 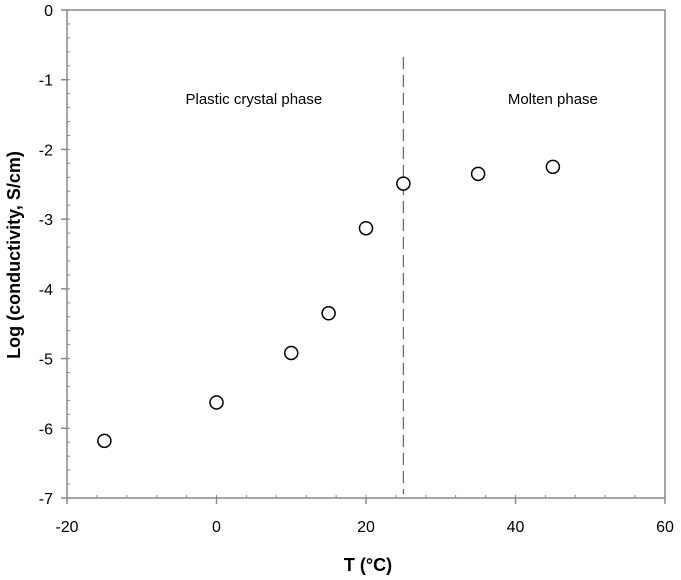 I want to click on phase-annotation: Plastic crystal phase, so click(x=254, y=99).